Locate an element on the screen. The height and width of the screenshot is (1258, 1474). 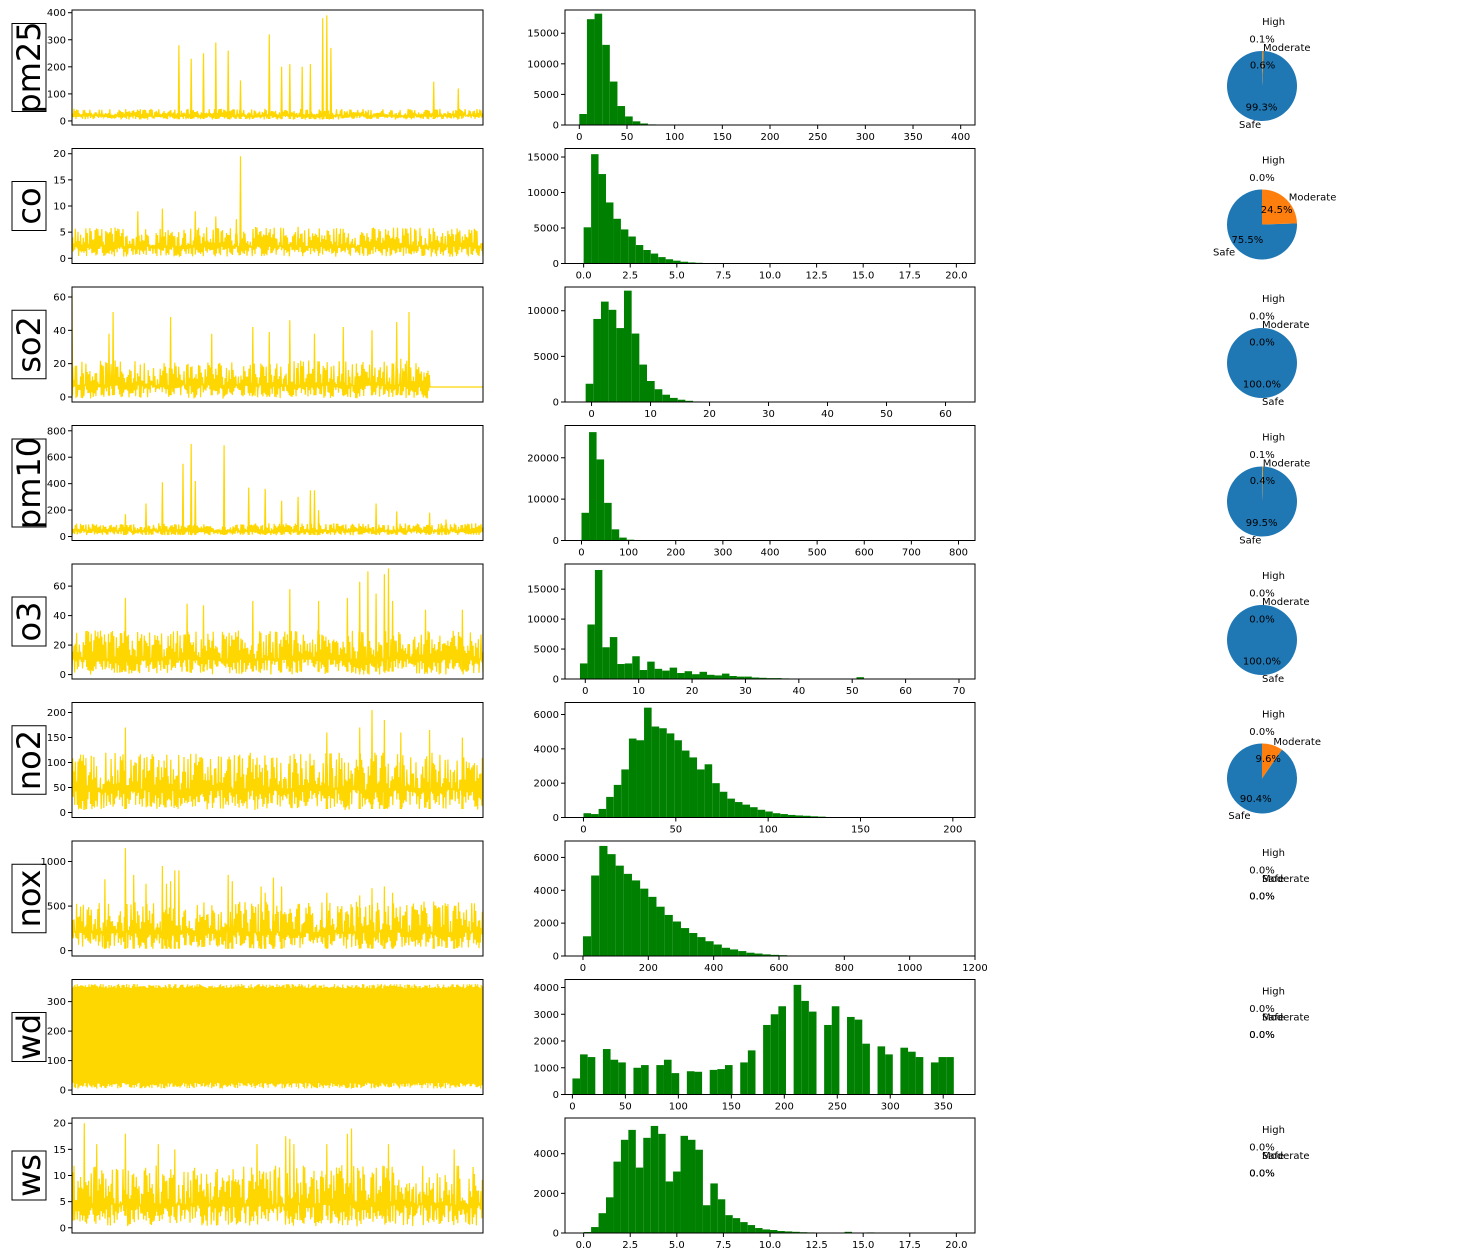
hist-xtick-label-so2: 10 is located at coordinates (650, 414).